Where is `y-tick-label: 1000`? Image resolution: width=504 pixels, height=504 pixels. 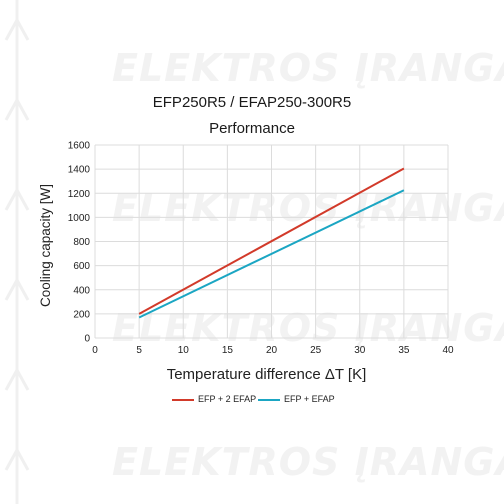 y-tick-label: 1000 is located at coordinates (79, 218).